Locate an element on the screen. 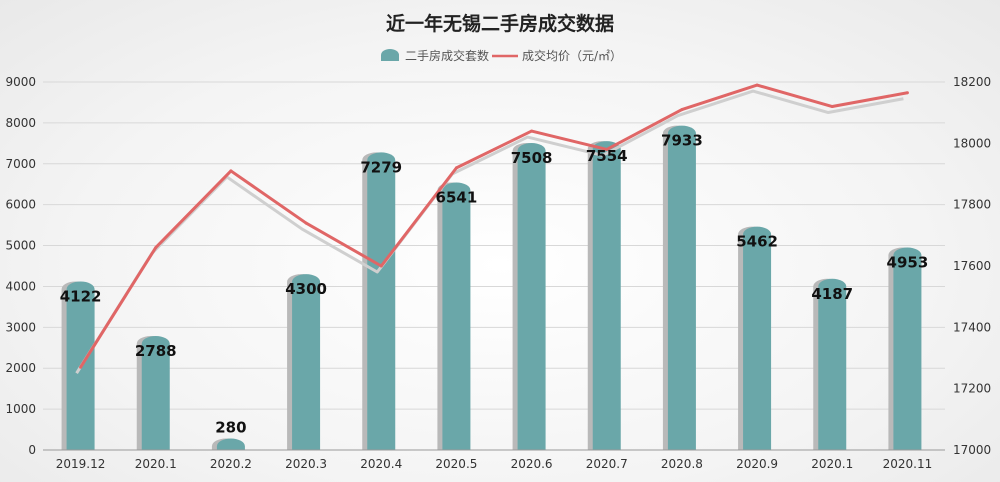 Image resolution: width=1000 pixels, height=482 pixels. x-tick-label: 2020.2 is located at coordinates (231, 464).